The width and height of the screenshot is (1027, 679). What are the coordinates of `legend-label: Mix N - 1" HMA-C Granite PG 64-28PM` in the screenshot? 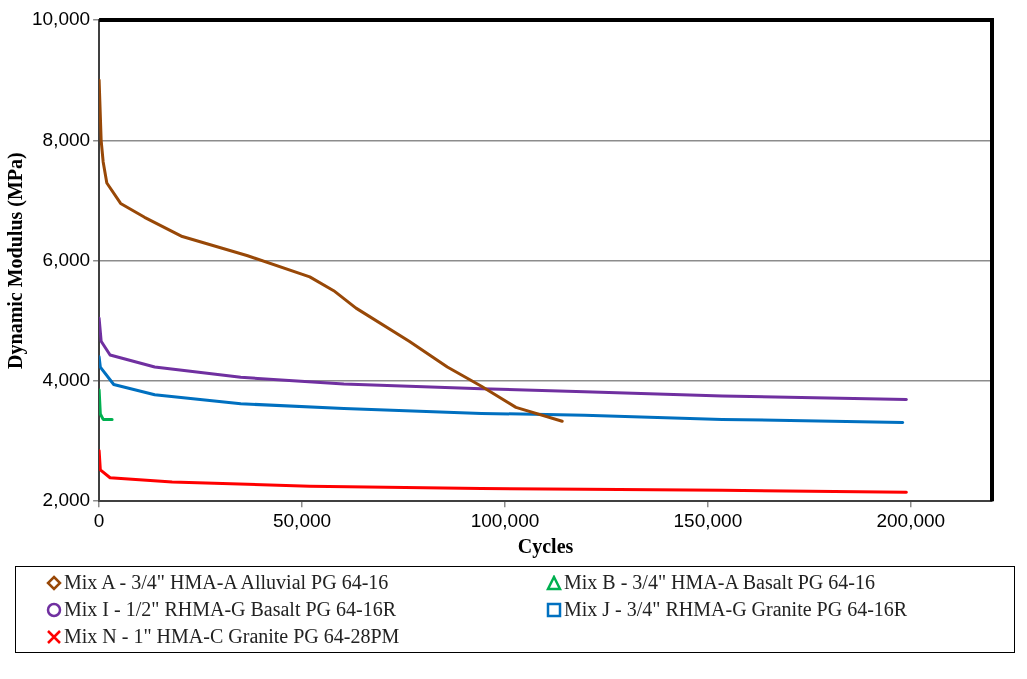 It's located at (232, 636).